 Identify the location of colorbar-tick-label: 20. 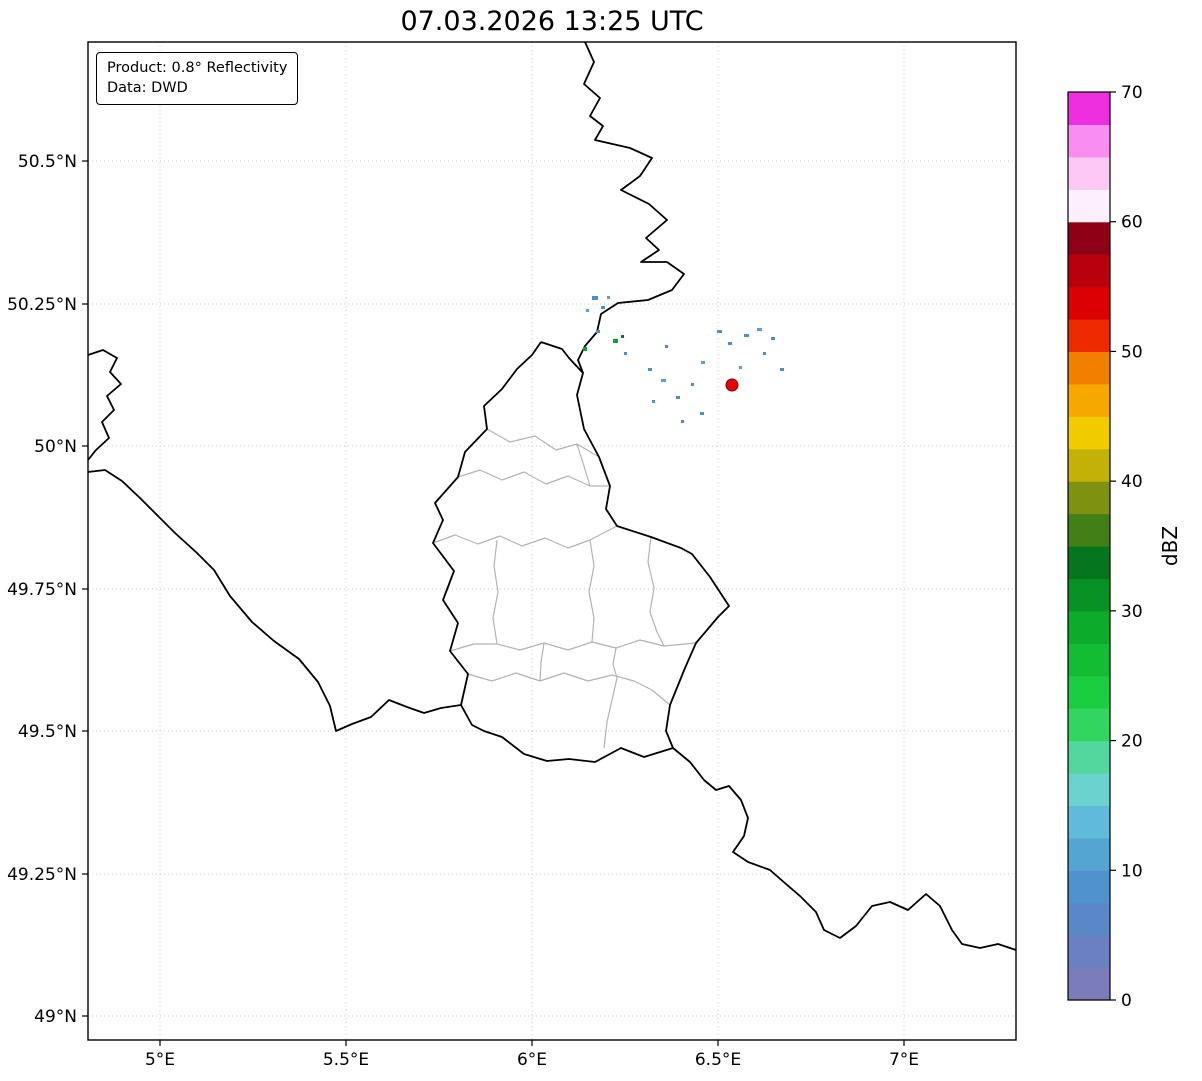
(1132, 742).